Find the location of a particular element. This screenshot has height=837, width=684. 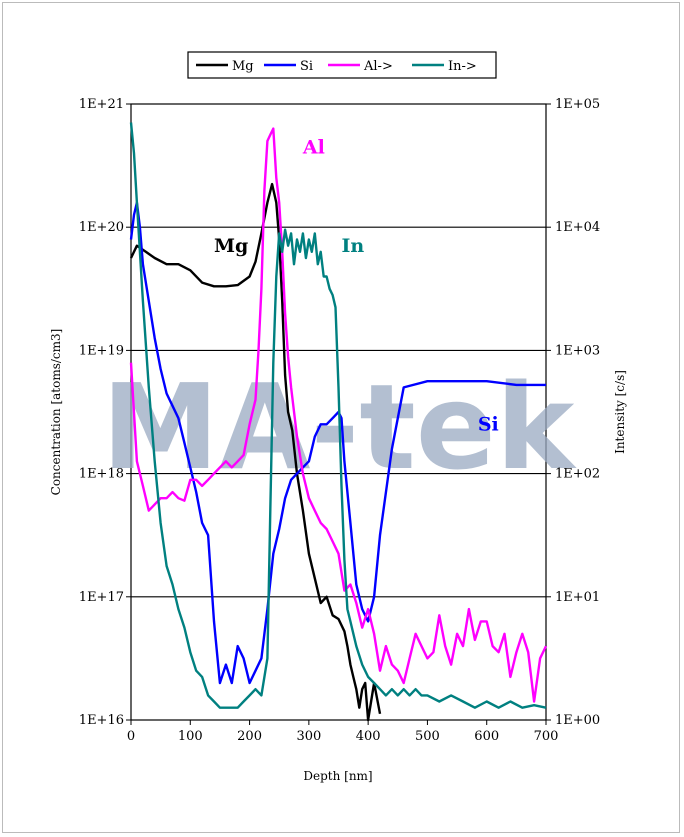

legend-label: Mg is located at coordinates (243, 66).